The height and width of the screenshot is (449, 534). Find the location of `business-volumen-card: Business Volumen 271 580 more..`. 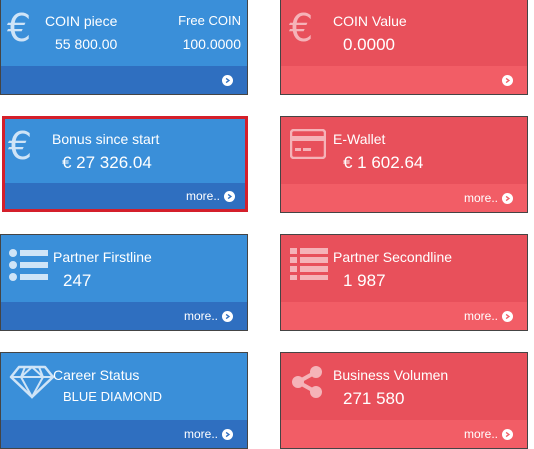

business-volumen-card: Business Volumen 271 580 more.. is located at coordinates (404, 400).